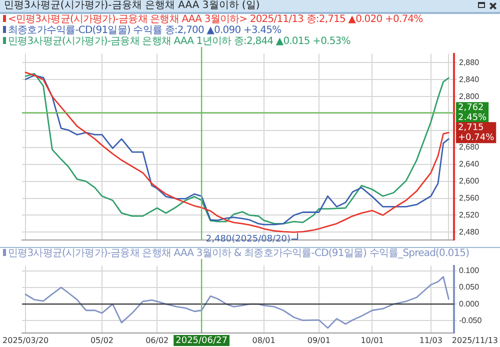  What do you see at coordinates (469, 147) in the screenshot?
I see `y-tick-label: 2,680` at bounding box center [469, 147].